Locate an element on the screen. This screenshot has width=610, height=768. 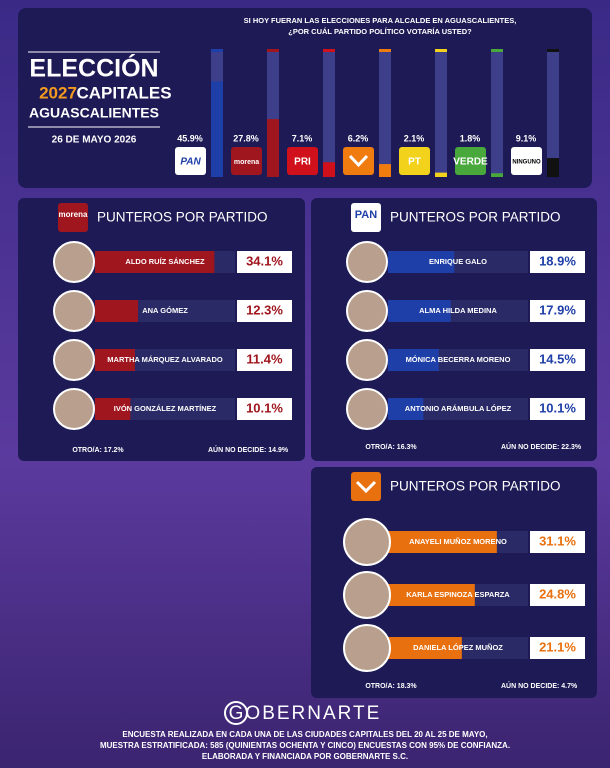
party-name: VERDE is located at coordinates (470, 162).